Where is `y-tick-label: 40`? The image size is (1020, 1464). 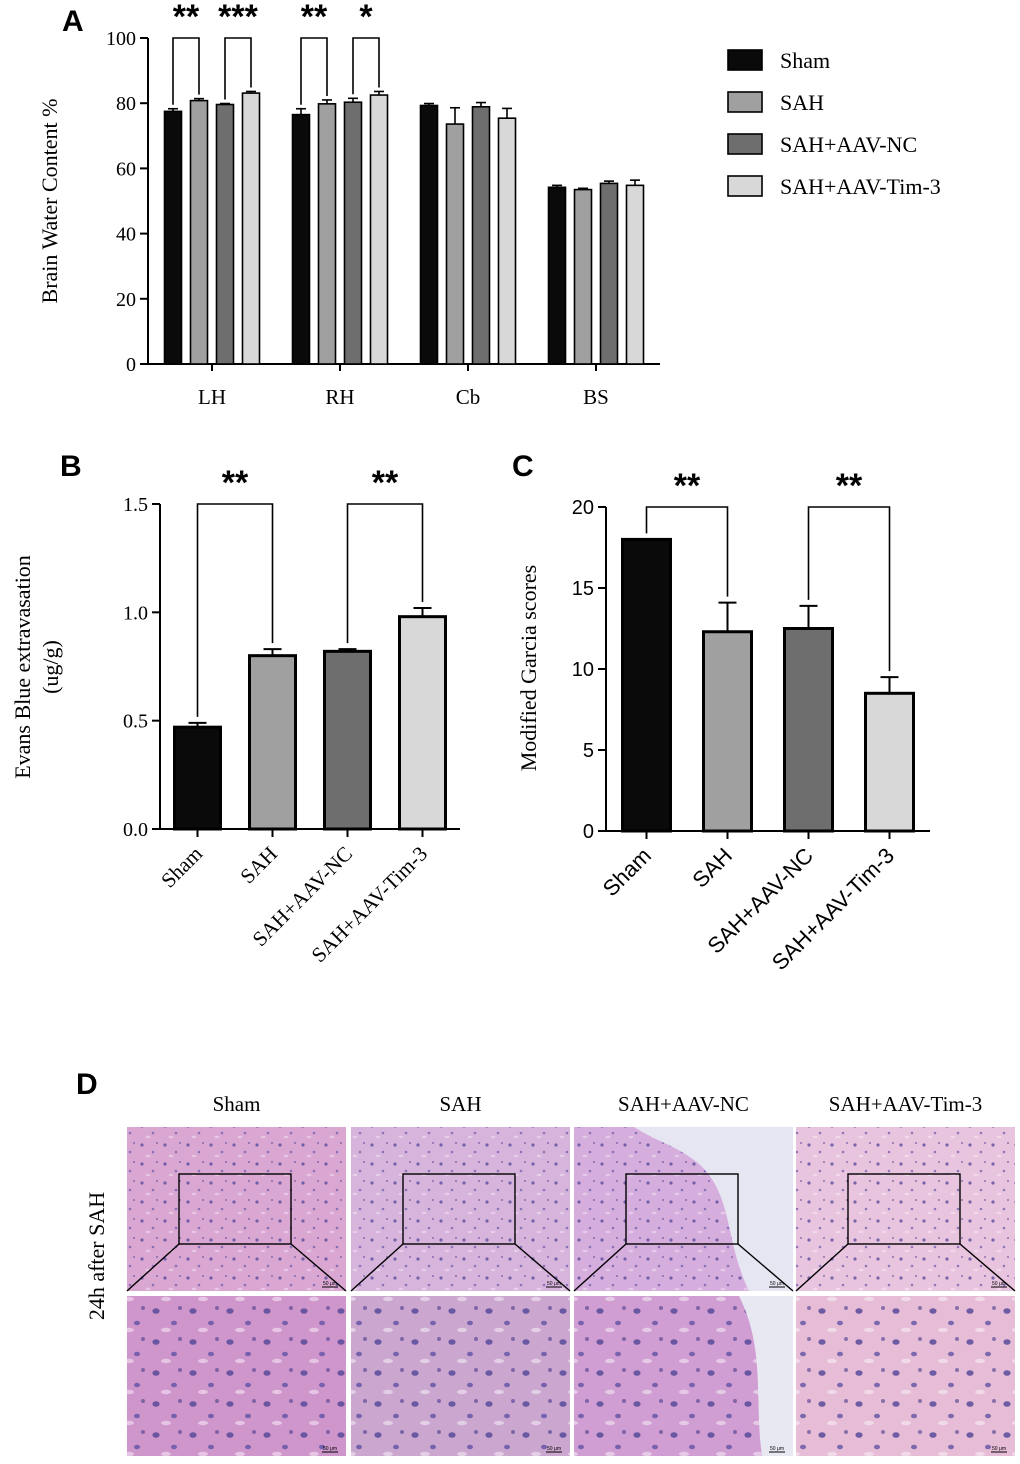 y-tick-label: 40 is located at coordinates (126, 235).